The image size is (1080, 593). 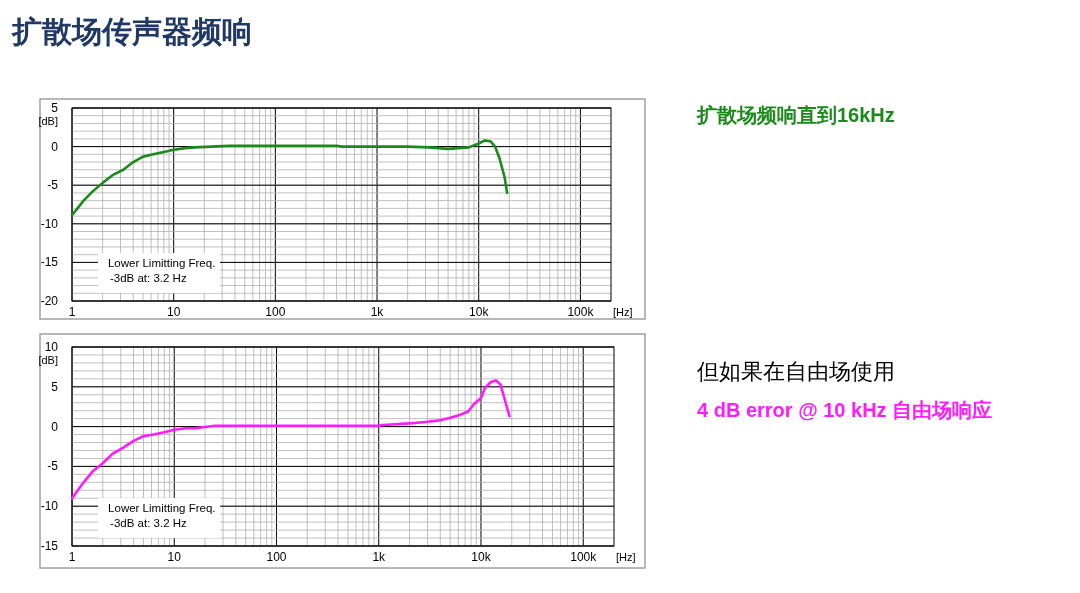 What do you see at coordinates (796, 371) in the screenshot?
I see `text: 但如果在自由场使用` at bounding box center [796, 371].